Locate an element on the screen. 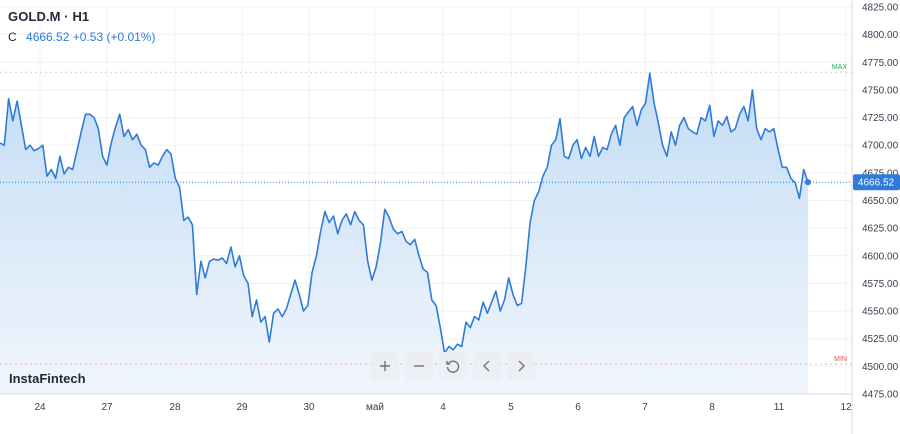 This screenshot has height=434, width=900. y-tick-label: 4575.00 is located at coordinates (880, 284).